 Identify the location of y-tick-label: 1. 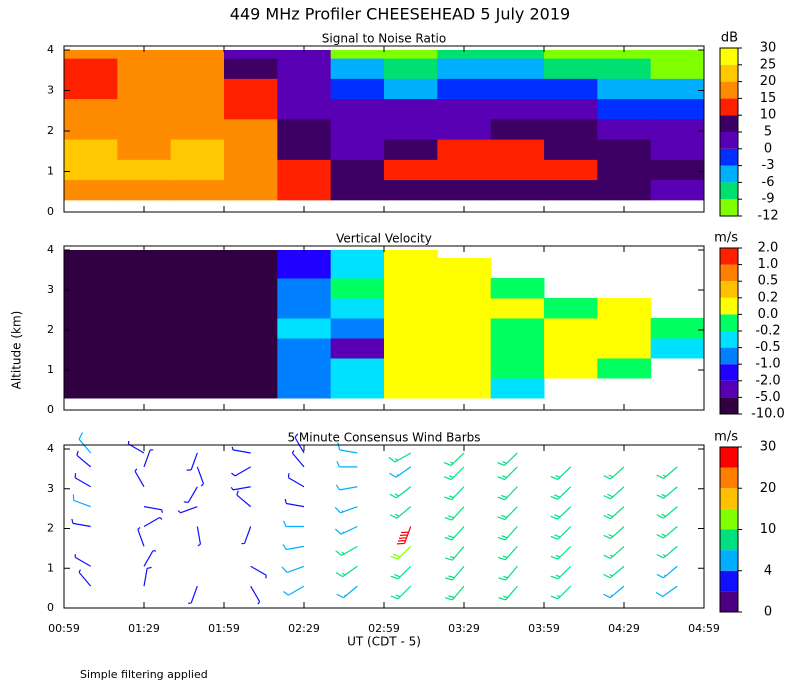
(50, 369).